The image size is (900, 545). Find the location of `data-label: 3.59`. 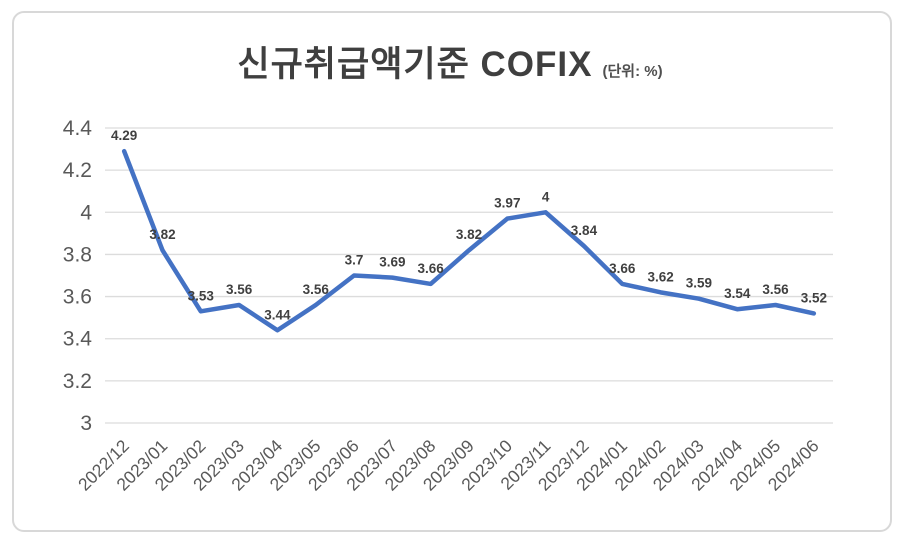

data-label: 3.59 is located at coordinates (699, 283).